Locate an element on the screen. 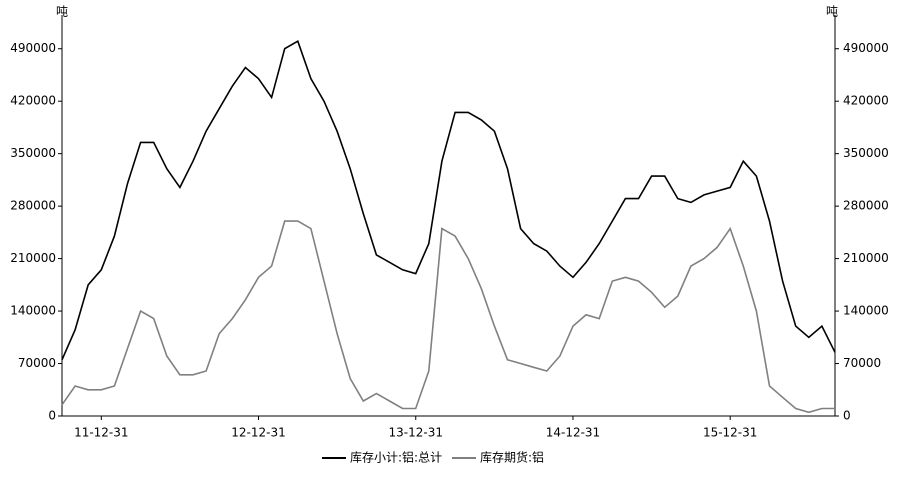 The image size is (900, 478). y-tick-label: 420000 is located at coordinates (33, 101).